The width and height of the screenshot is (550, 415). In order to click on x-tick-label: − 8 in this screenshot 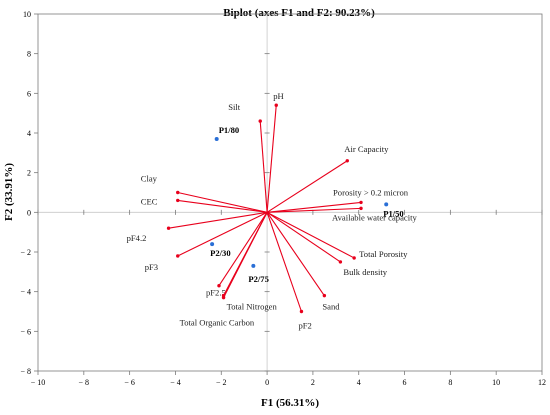, I will do `click(84, 382)`.